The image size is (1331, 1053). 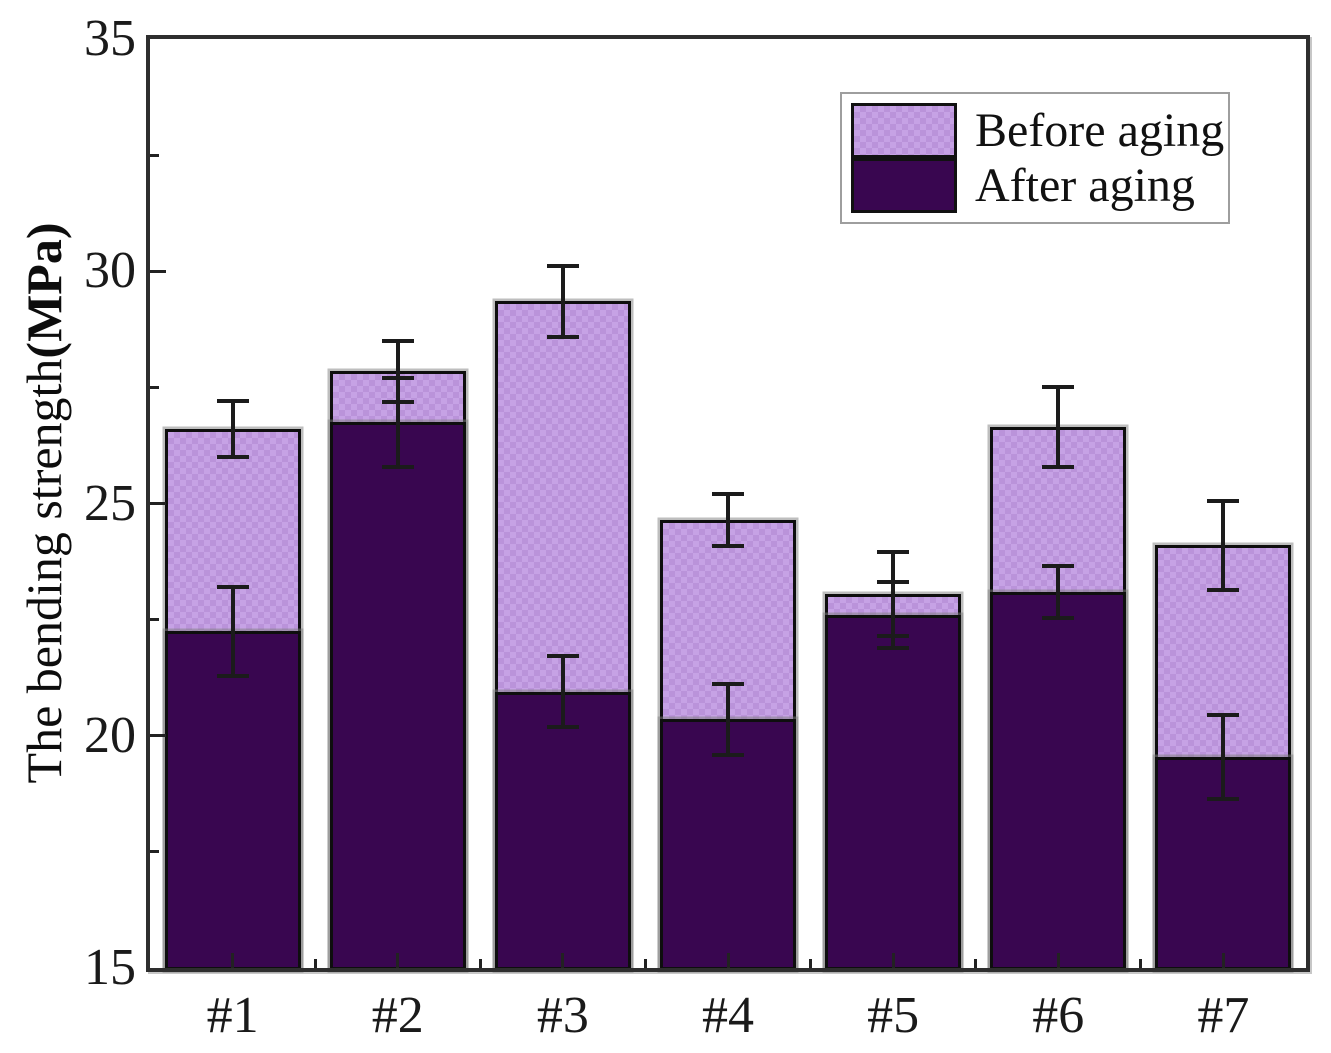 What do you see at coordinates (232, 586) in the screenshot?
I see `error-bar-after-aging-1-cap-top` at bounding box center [232, 586].